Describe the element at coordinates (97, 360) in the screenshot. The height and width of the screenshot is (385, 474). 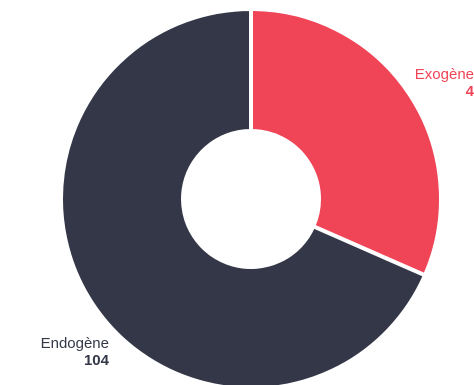
I see `slice-value-endogène: 104` at that location.